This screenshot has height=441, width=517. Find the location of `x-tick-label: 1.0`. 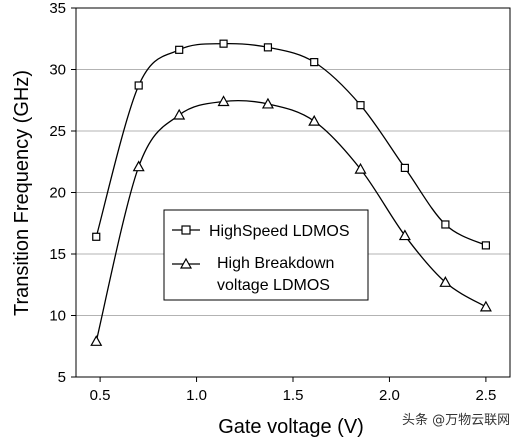

x-tick-label: 1.0 is located at coordinates (196, 395).